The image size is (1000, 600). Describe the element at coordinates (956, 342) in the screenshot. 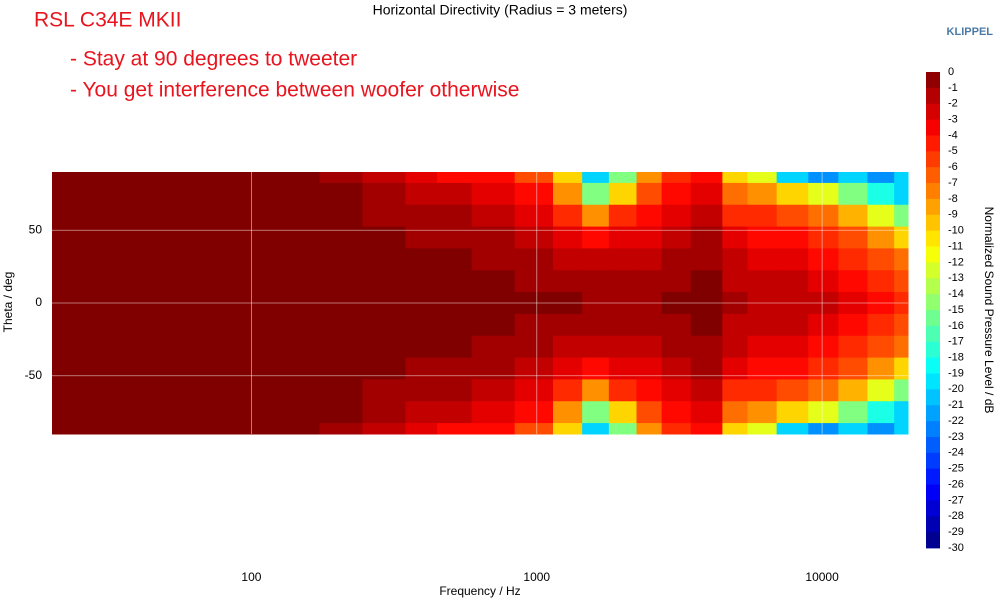

I see `colorbar-tick-label: -17` at that location.